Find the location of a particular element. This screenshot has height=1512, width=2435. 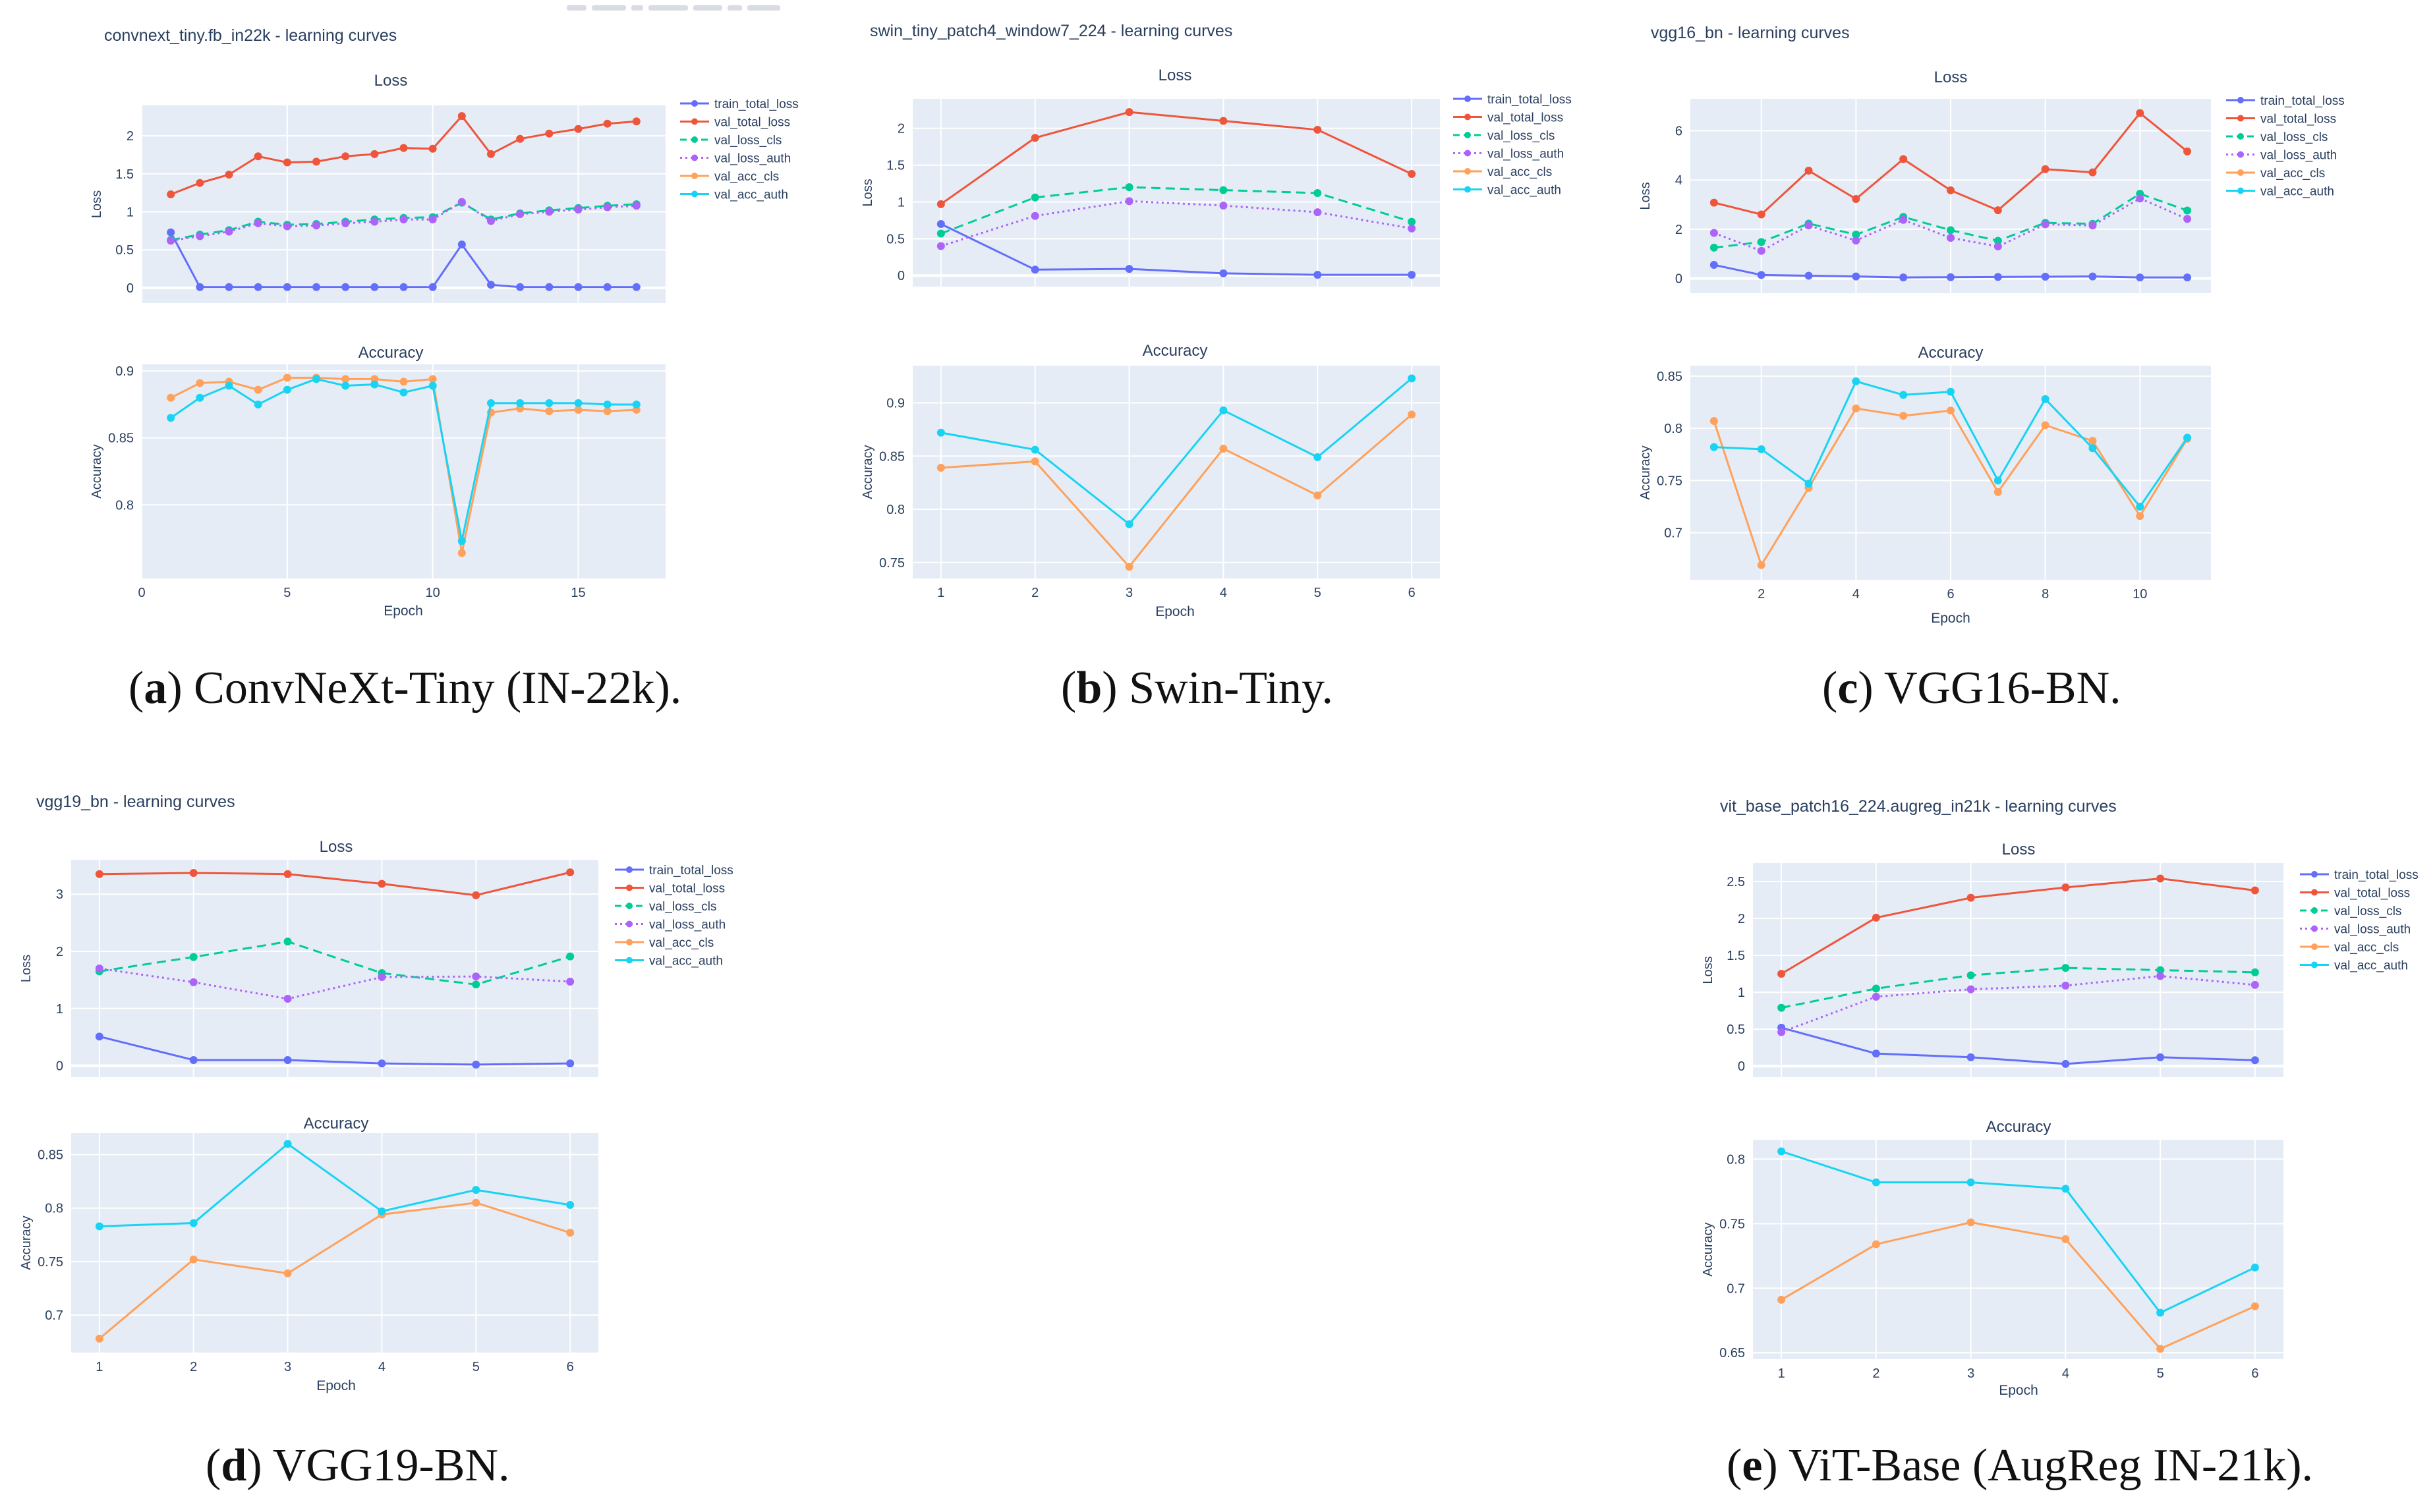

y-tick-label: 1 is located at coordinates (59, 1009).